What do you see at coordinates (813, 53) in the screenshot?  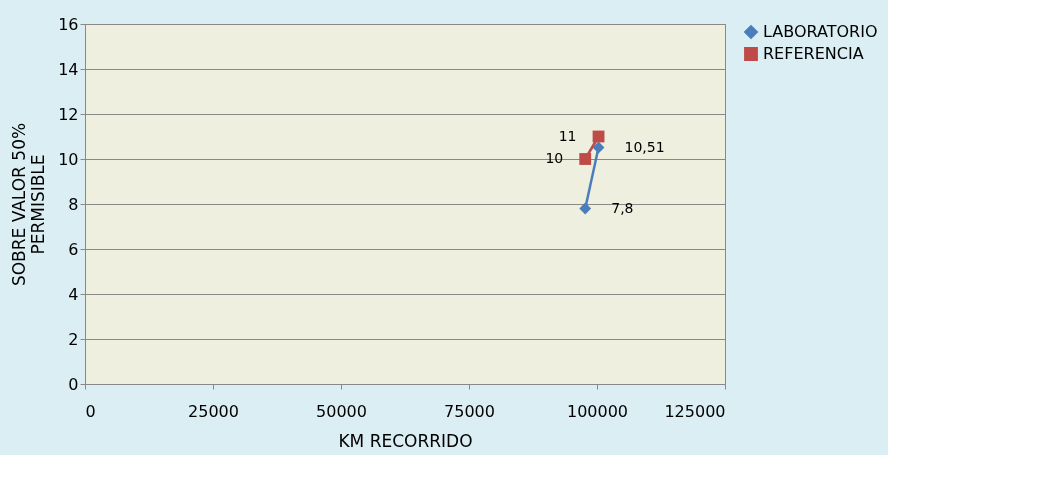 I see `legend-label: REFERENCIA` at bounding box center [813, 53].